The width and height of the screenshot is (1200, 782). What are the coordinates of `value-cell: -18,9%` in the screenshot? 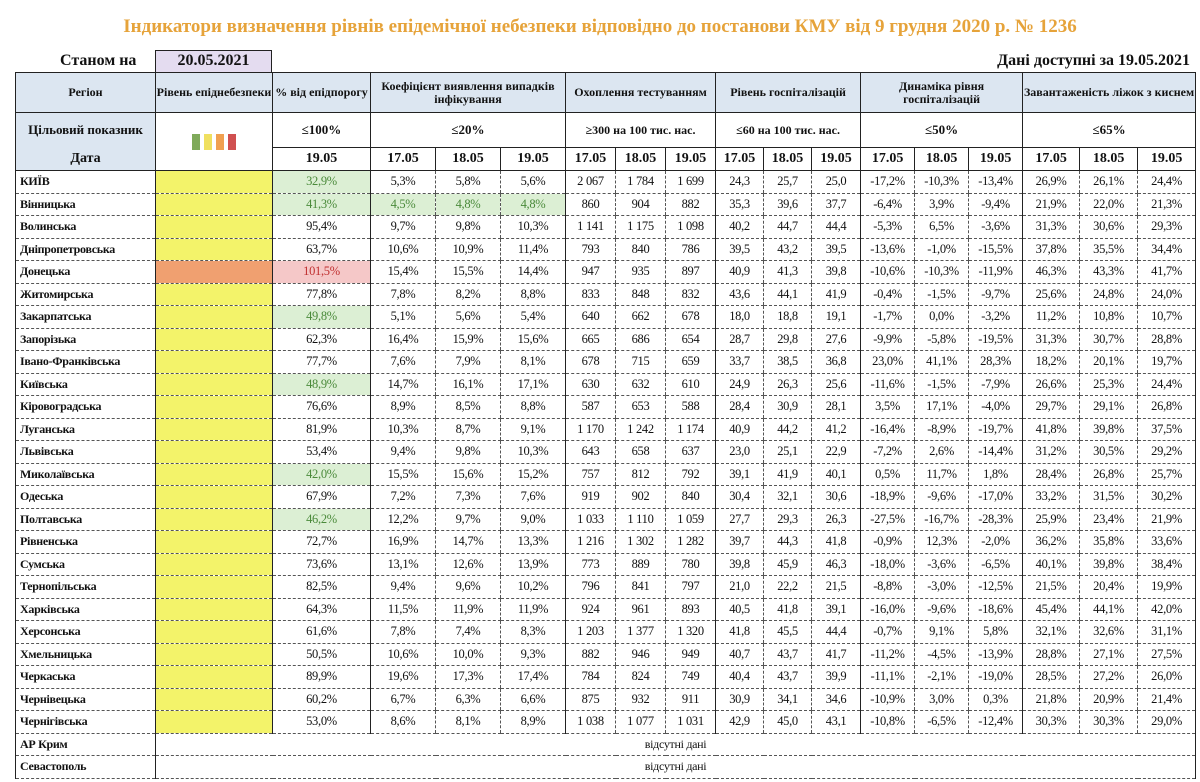 It's located at (887, 497).